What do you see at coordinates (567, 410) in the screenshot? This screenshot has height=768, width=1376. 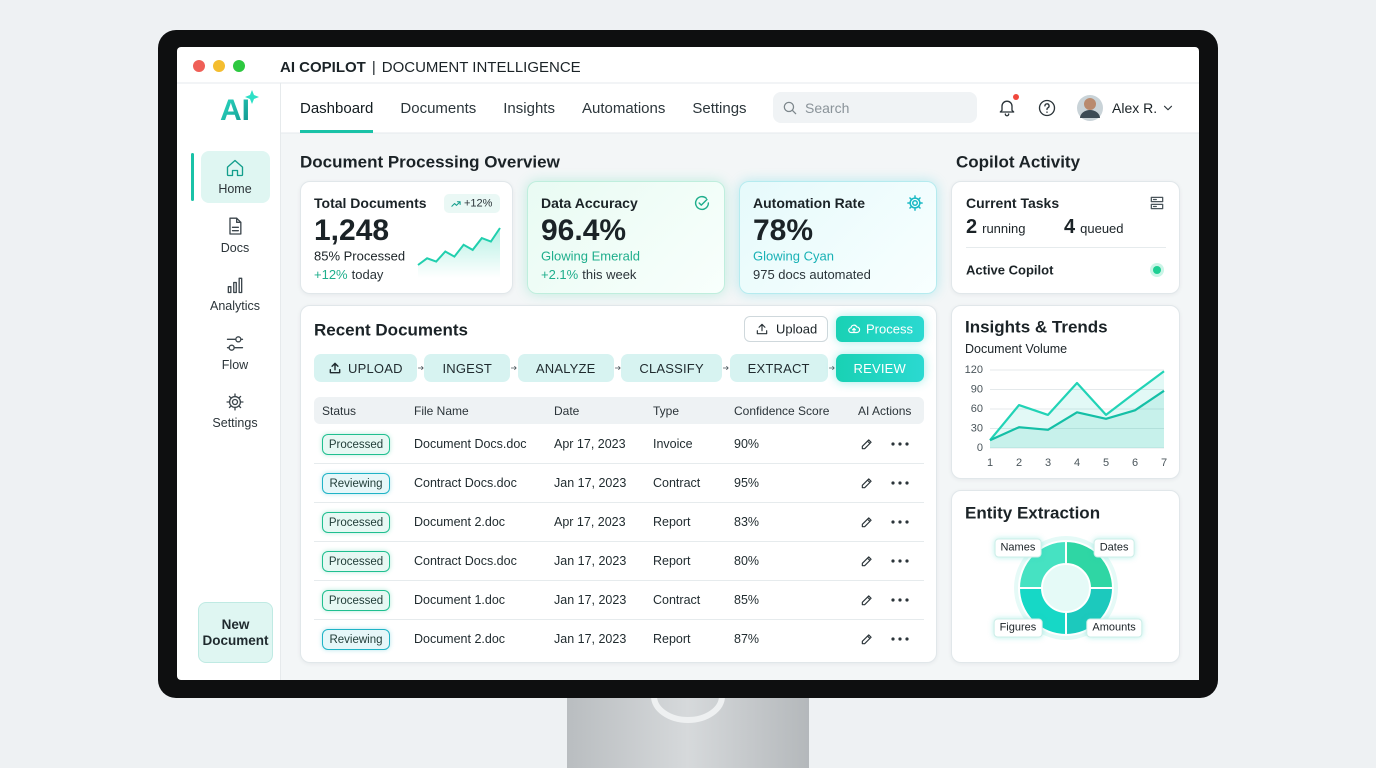 I see `table-header-cell: Date` at bounding box center [567, 410].